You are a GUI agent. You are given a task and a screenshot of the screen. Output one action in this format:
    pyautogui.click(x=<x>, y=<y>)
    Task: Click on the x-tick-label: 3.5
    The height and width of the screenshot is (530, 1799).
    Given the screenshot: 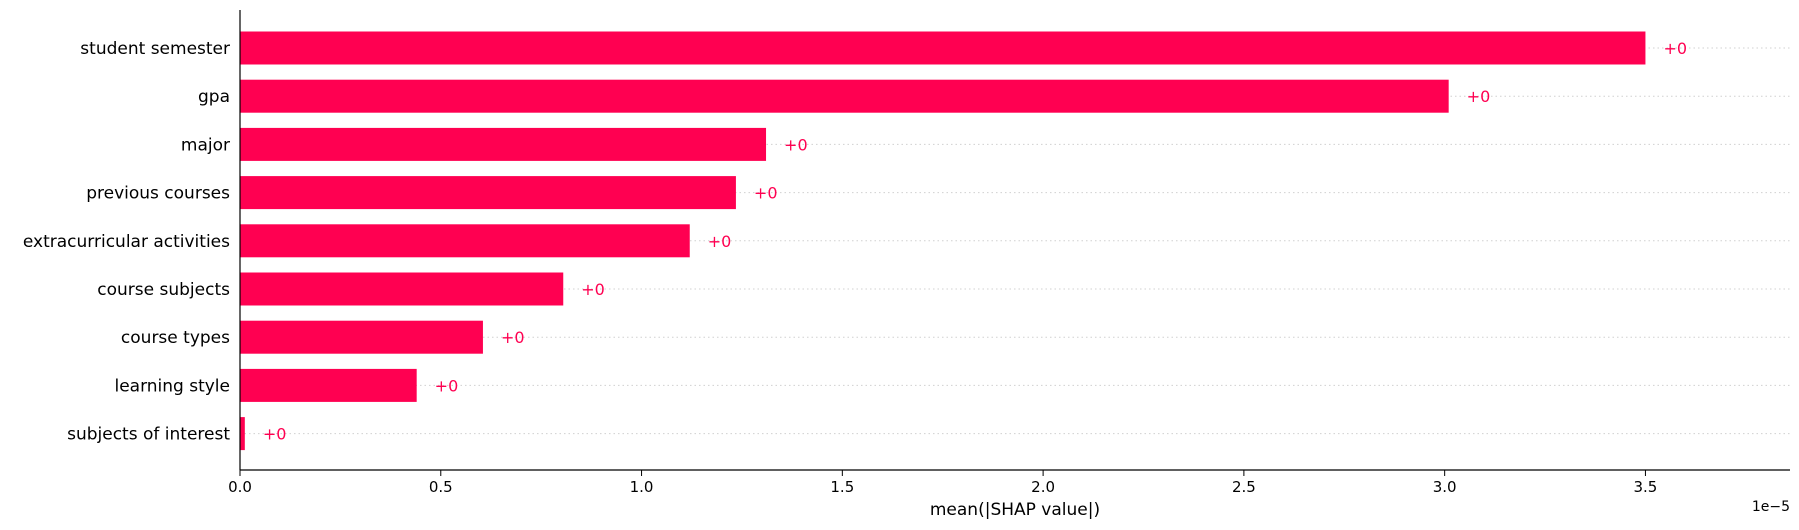 What is the action you would take?
    pyautogui.click(x=1646, y=487)
    